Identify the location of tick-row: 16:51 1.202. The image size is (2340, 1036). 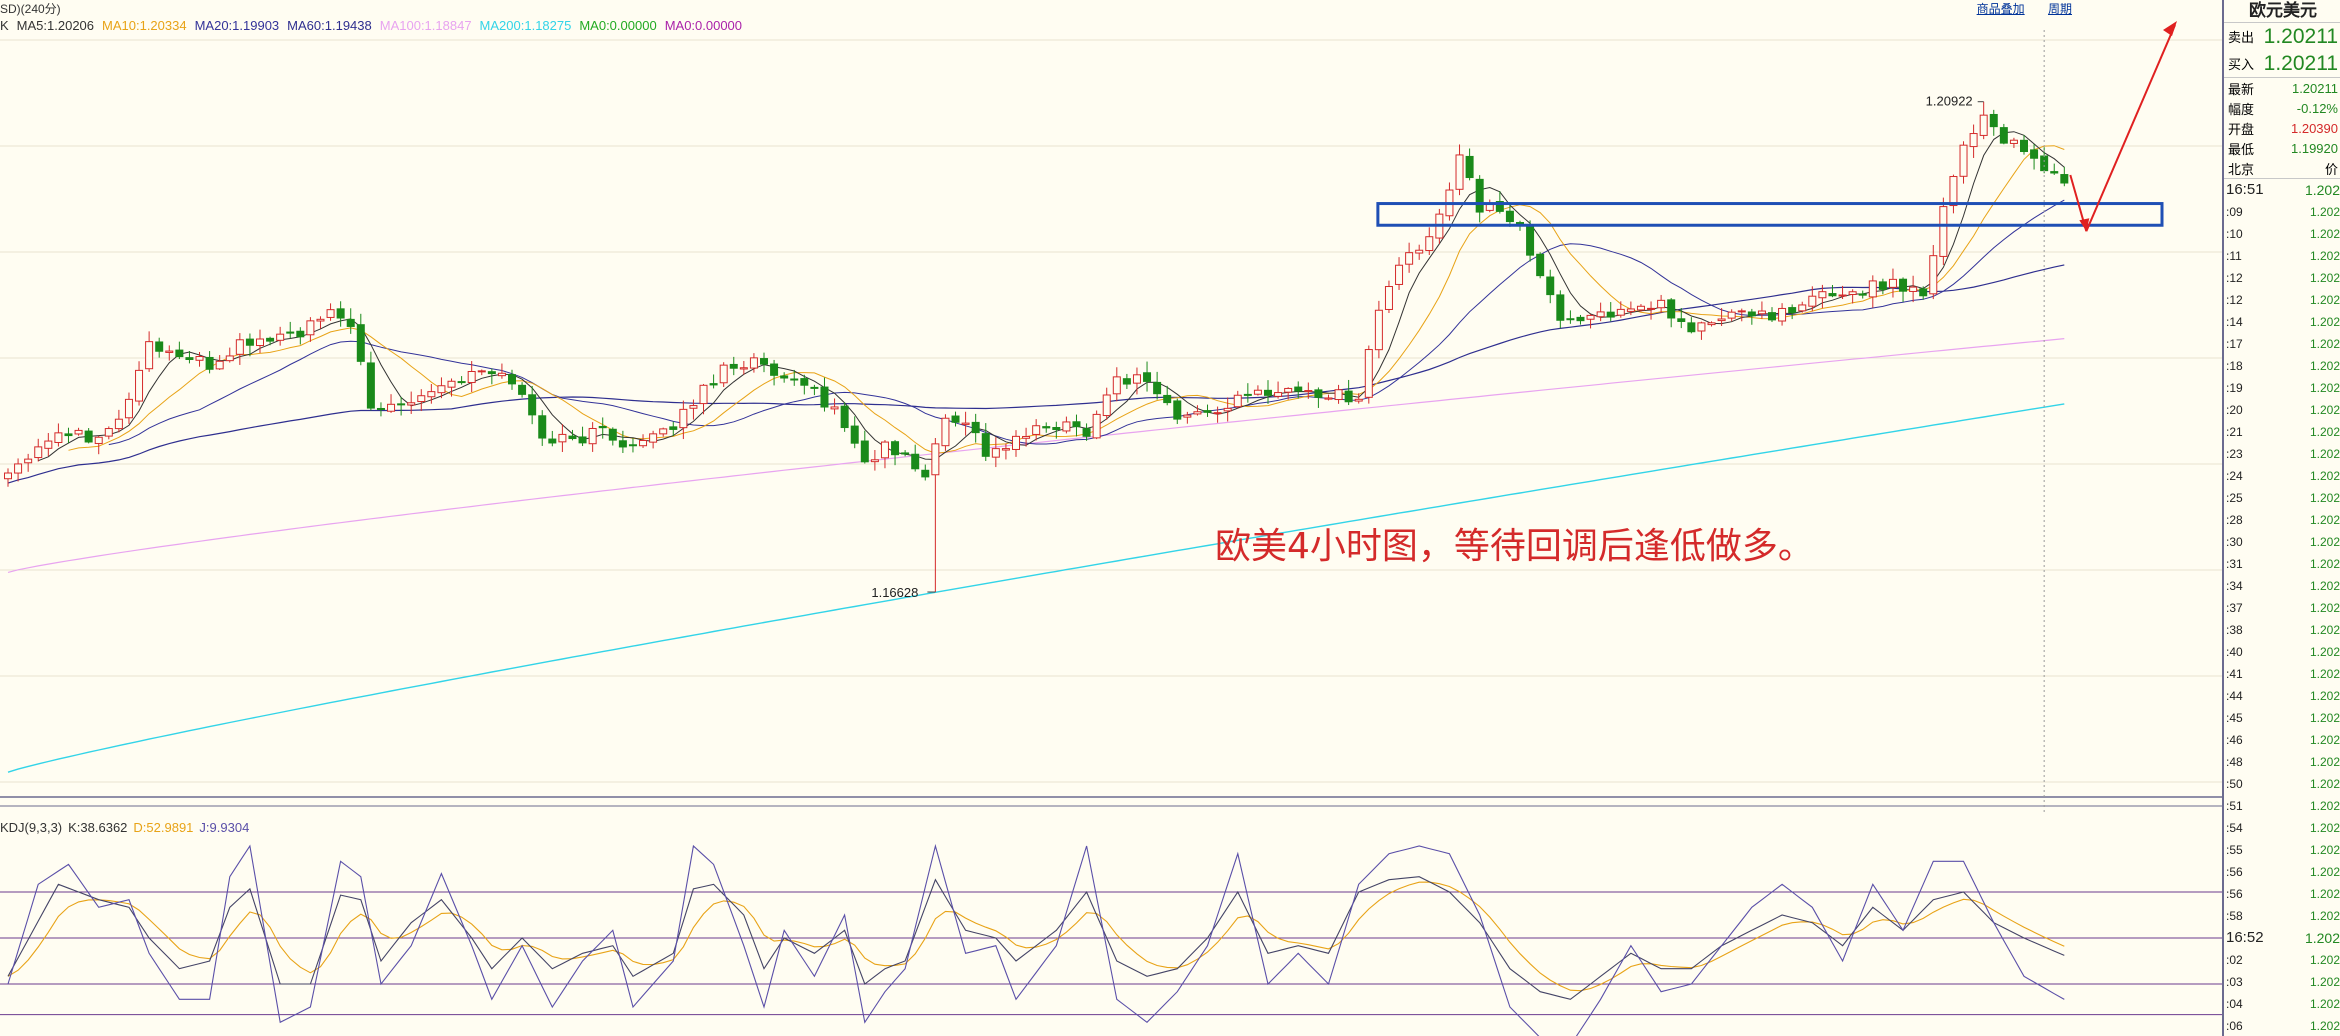
(2282, 190).